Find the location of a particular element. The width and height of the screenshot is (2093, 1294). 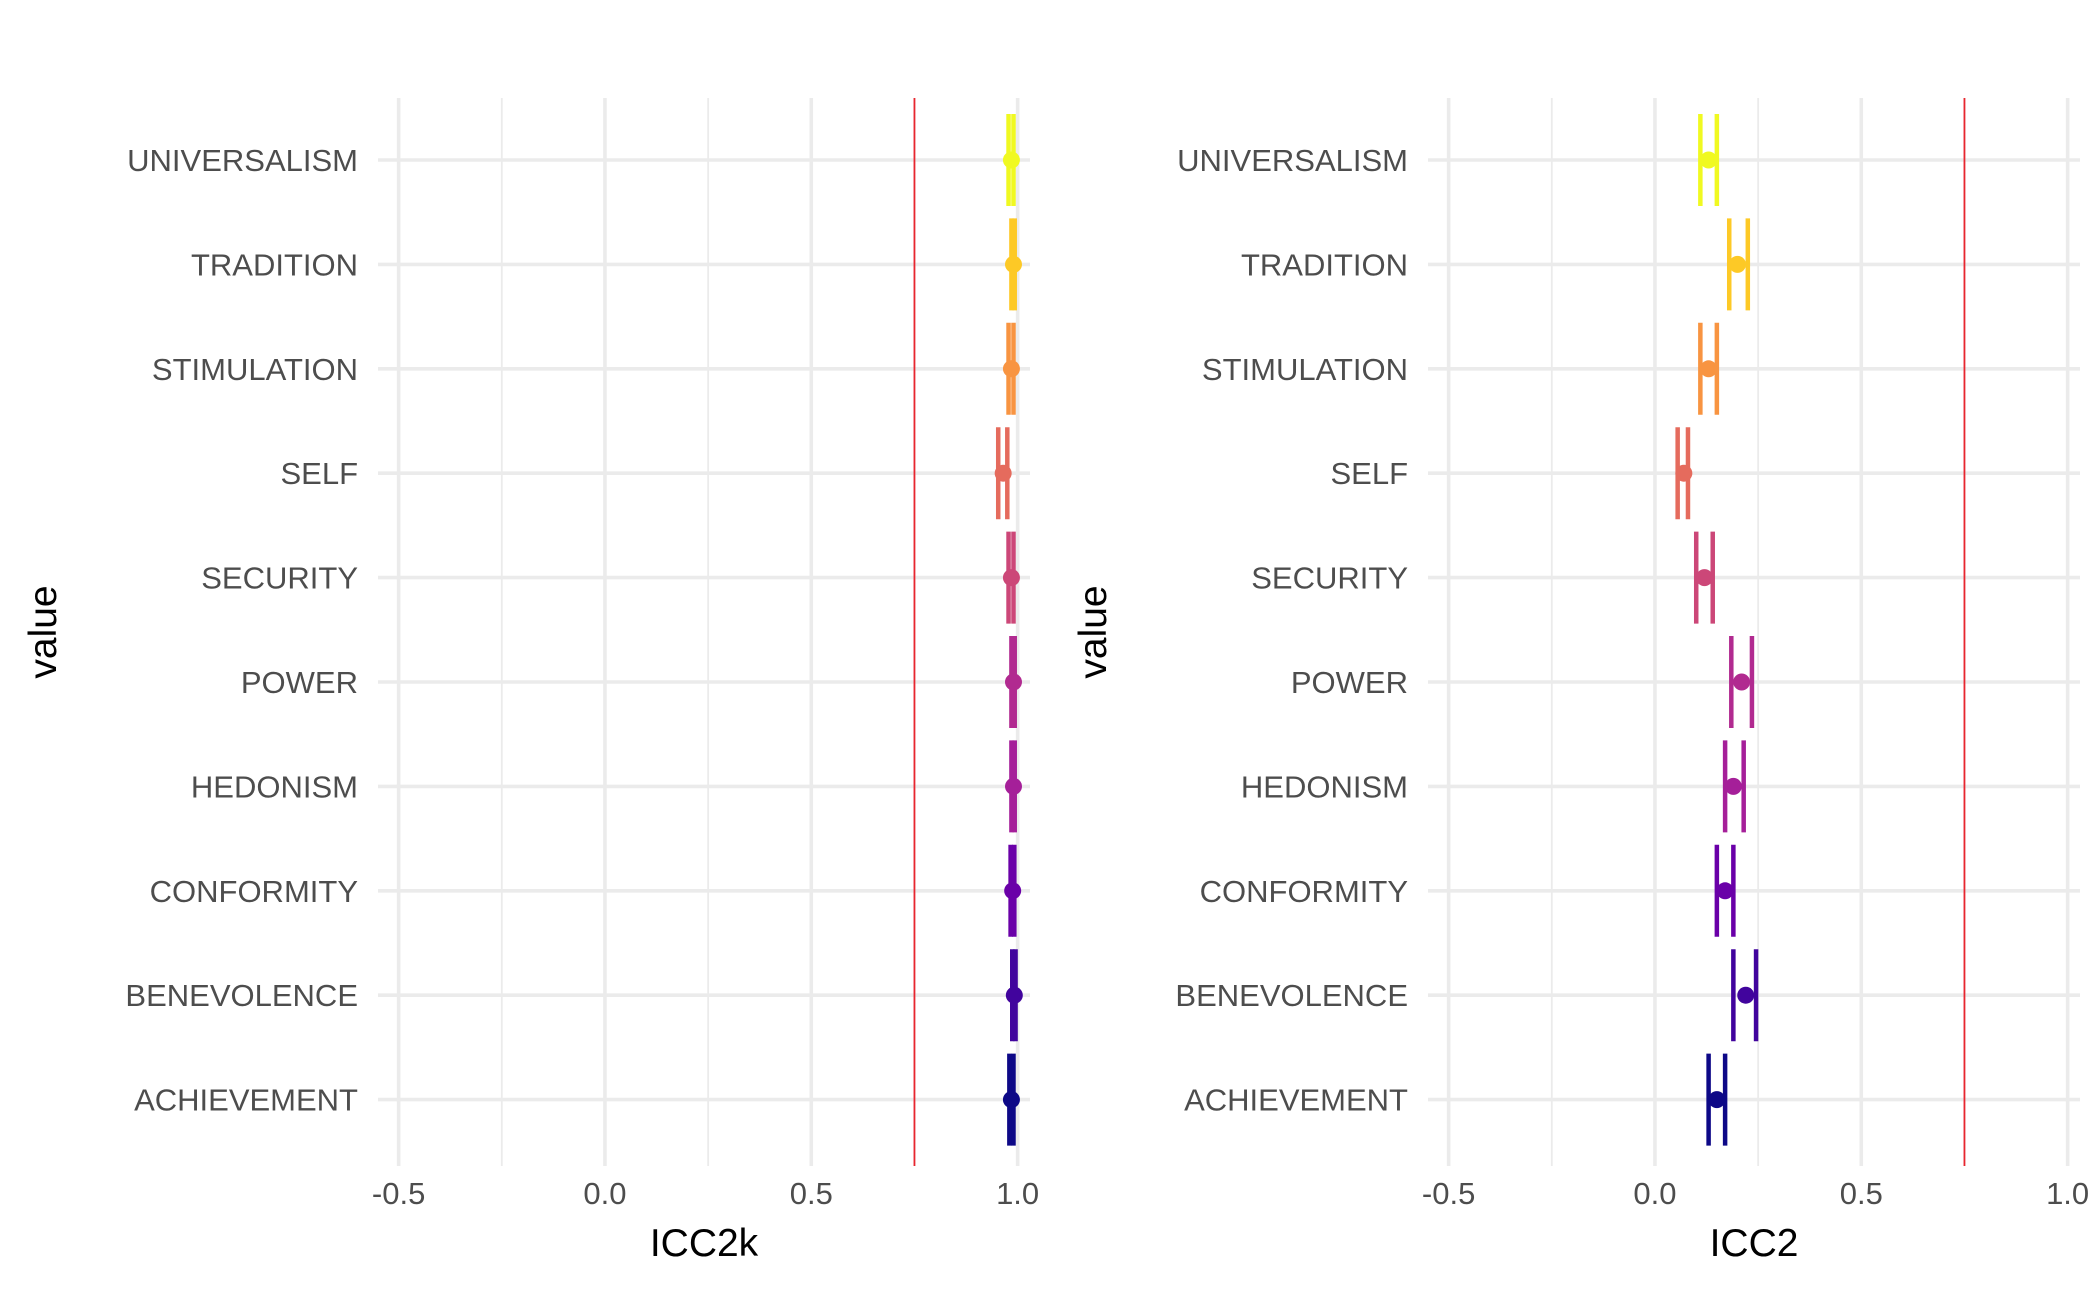

icc2-x-tick-label: 0.0 is located at coordinates (1654, 1193).